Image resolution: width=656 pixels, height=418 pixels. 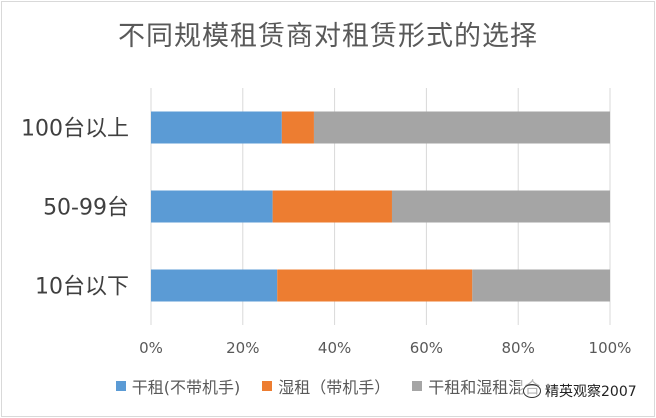 What do you see at coordinates (426, 348) in the screenshot?
I see `x-tick-label: 60%` at bounding box center [426, 348].